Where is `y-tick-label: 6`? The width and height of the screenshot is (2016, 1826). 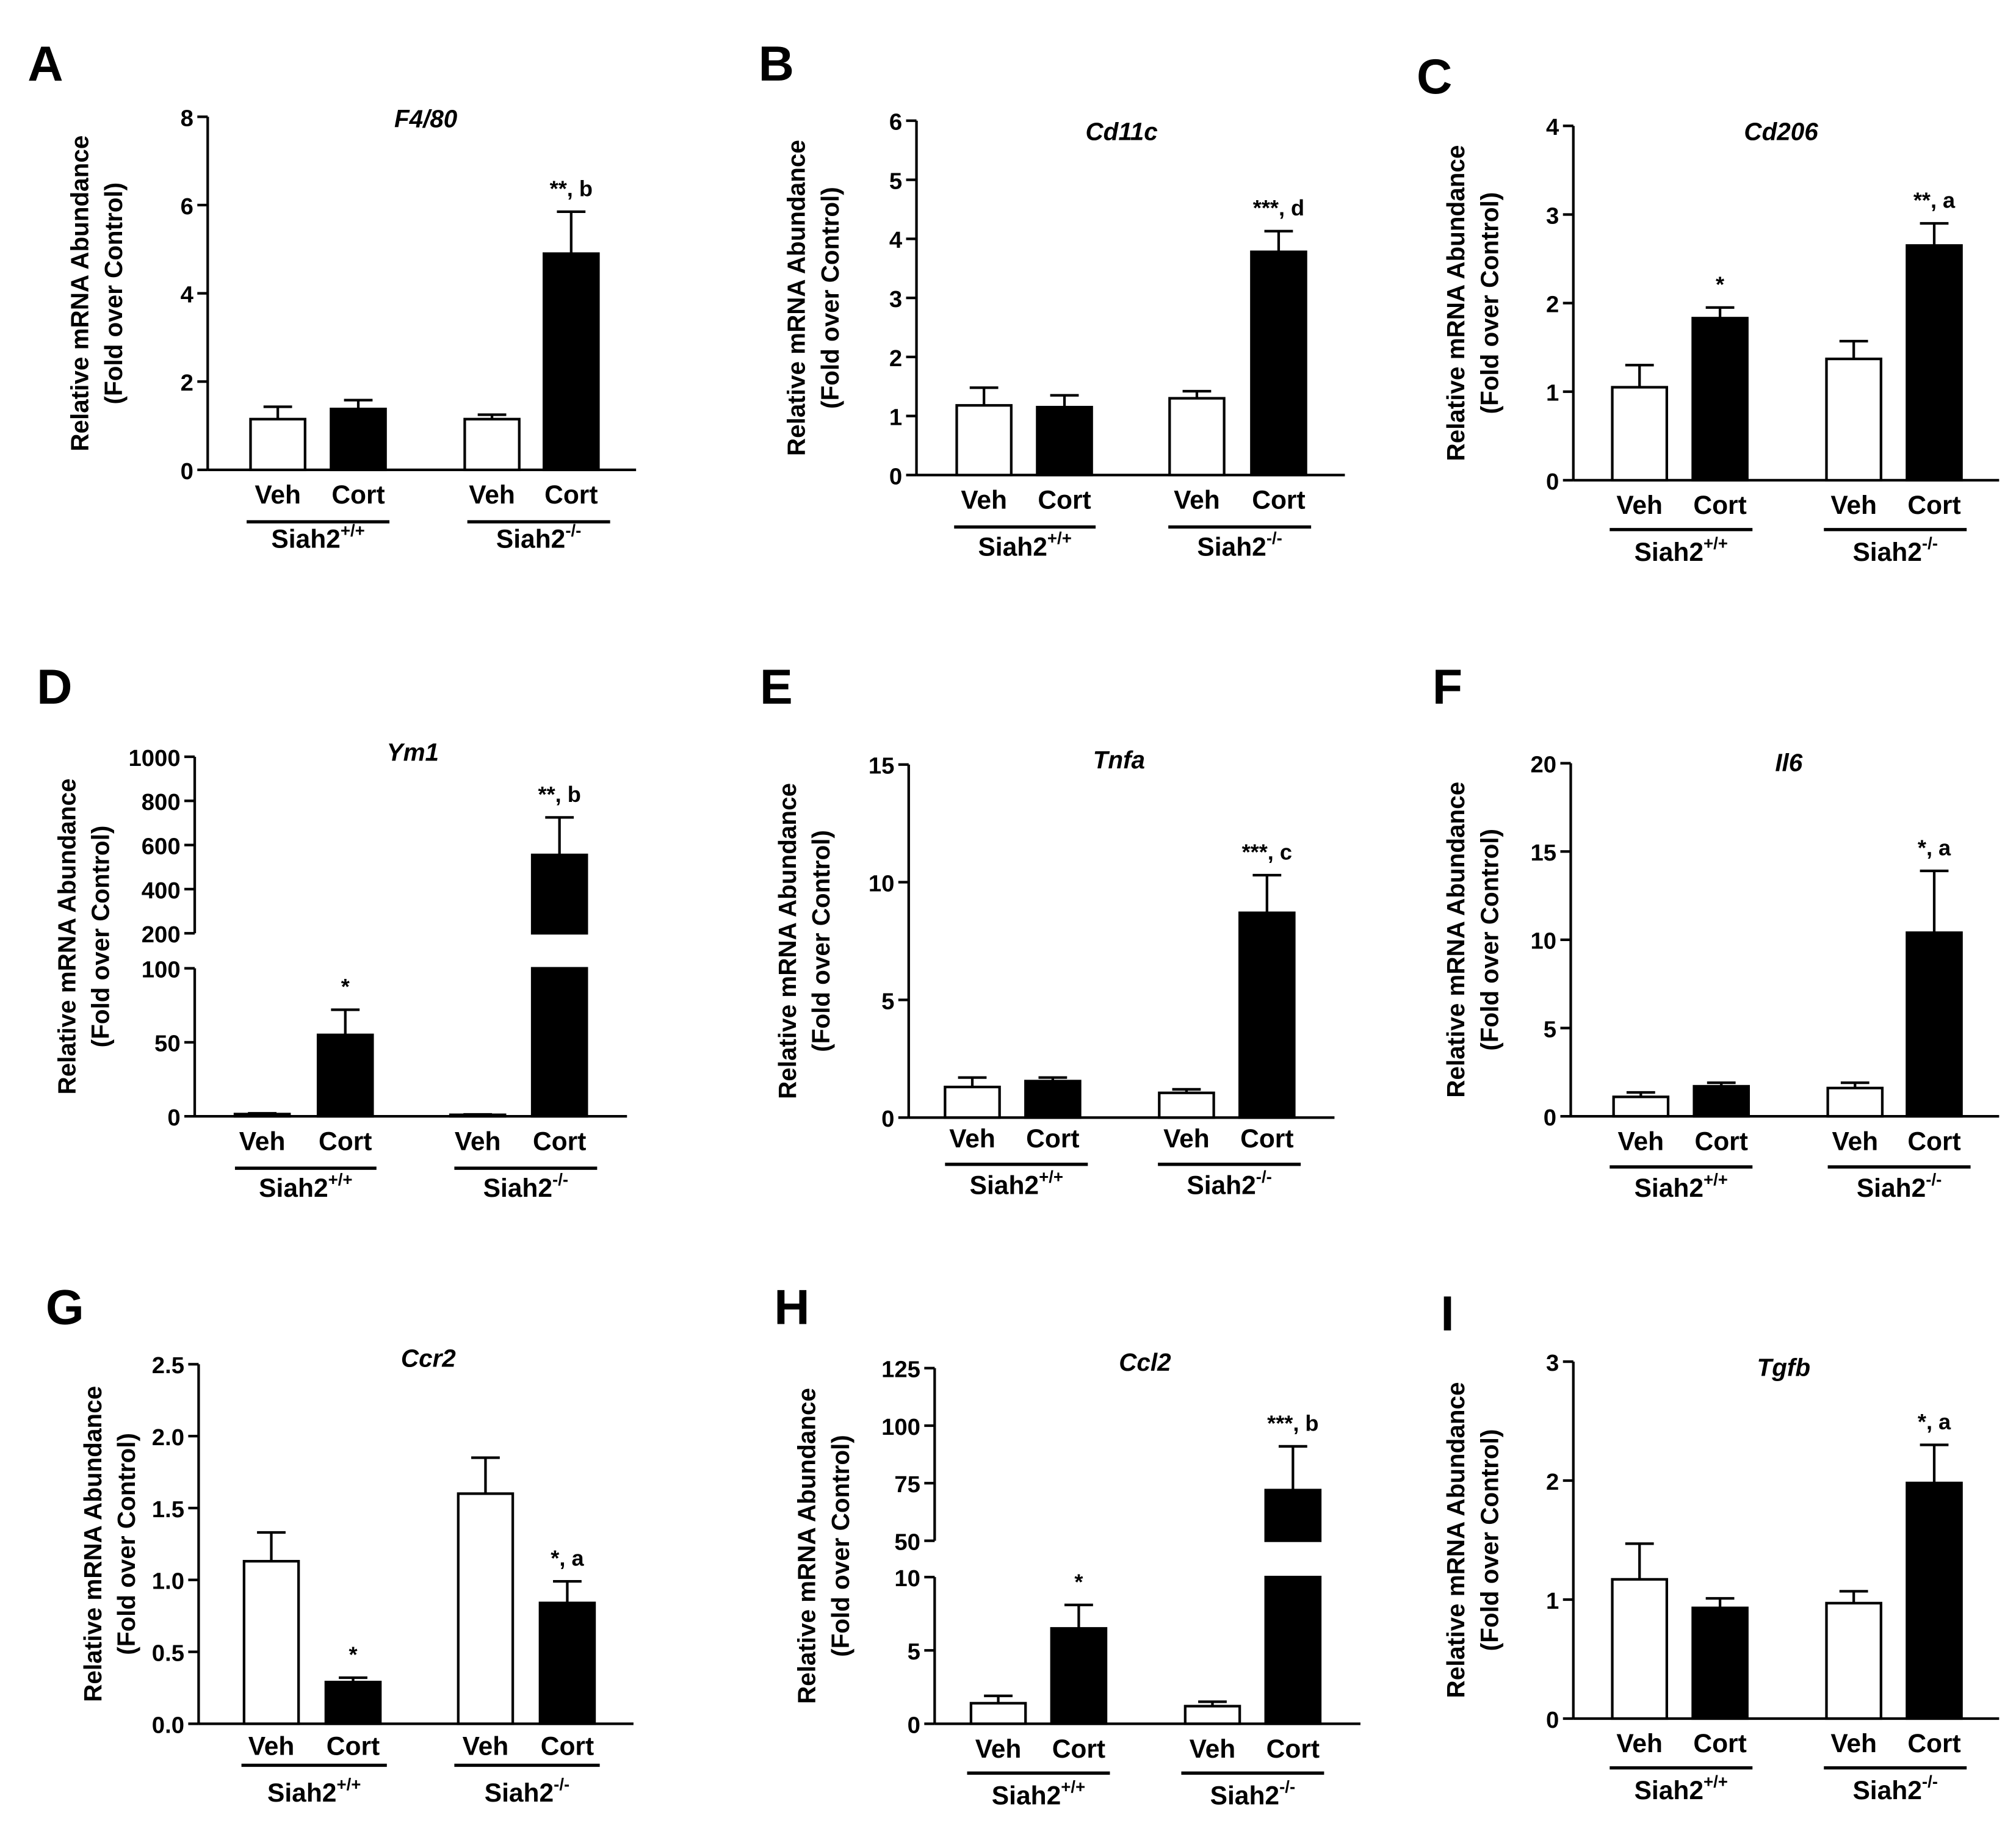 y-tick-label: 6 is located at coordinates (187, 206).